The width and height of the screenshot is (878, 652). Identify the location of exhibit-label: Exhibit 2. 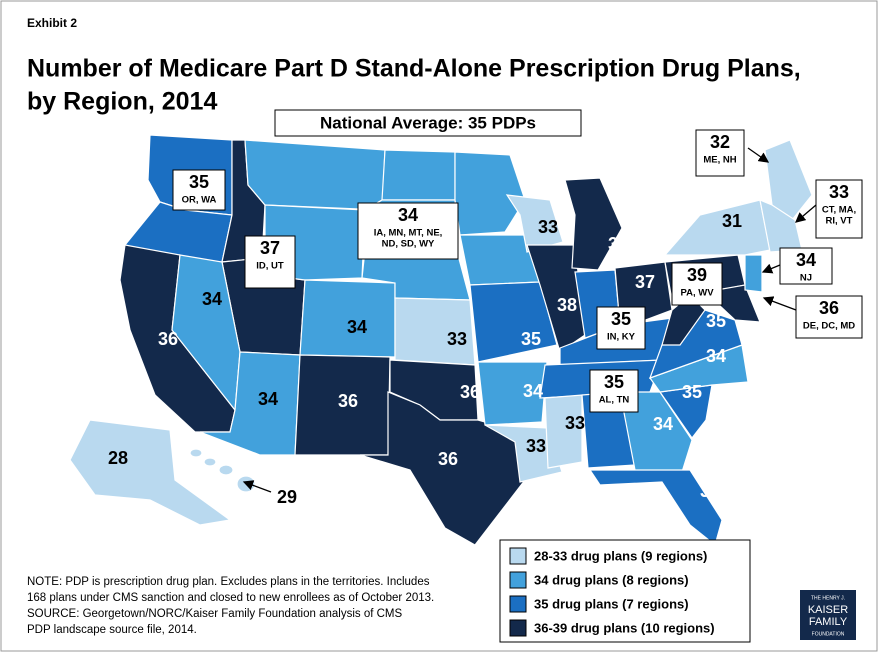
(52, 23).